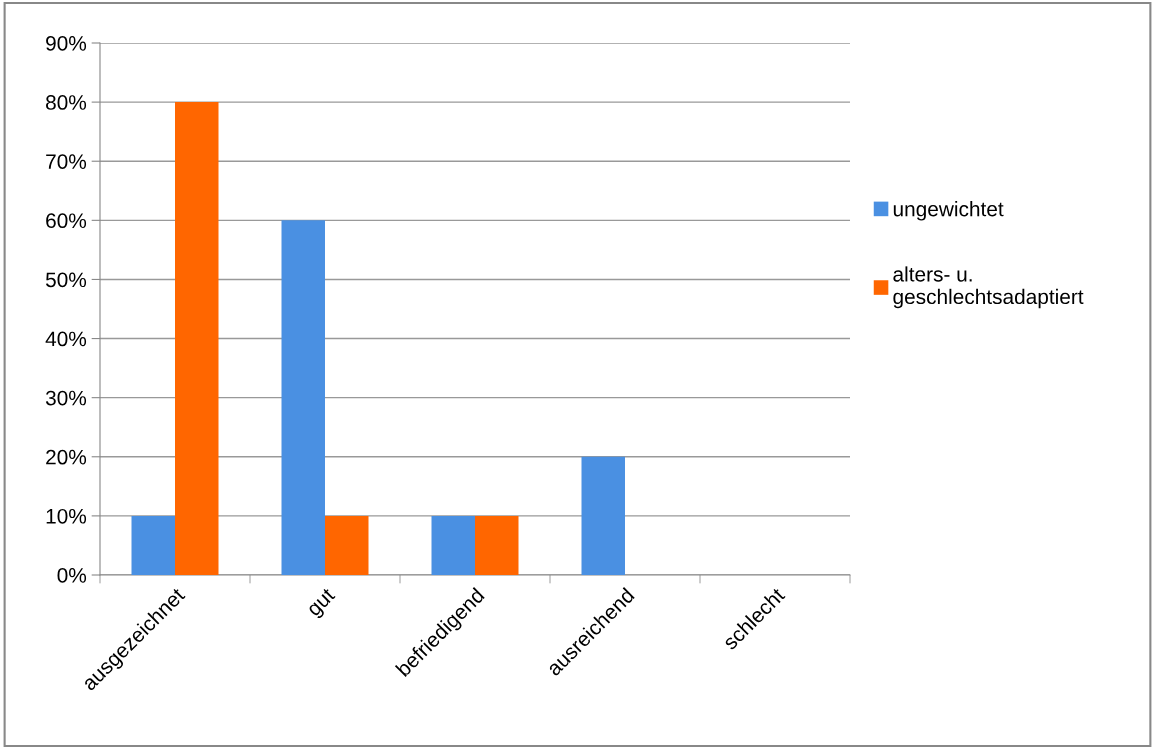  I want to click on y-tick-label: 70%, so click(66, 161).